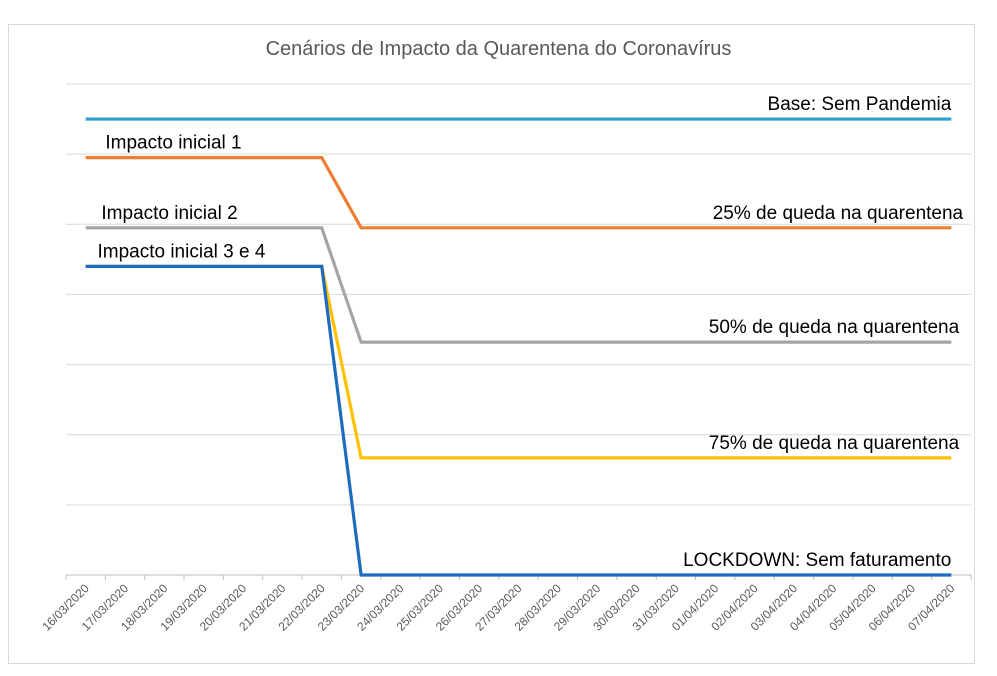 This screenshot has height=676, width=997. I want to click on annotation-label: 25% de queda na quarentena, so click(838, 213).